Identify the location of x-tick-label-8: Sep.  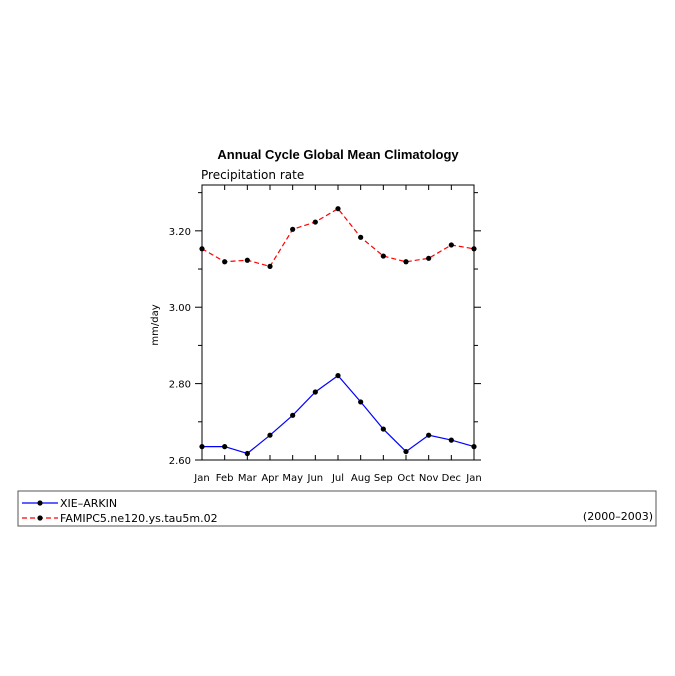
(383, 478).